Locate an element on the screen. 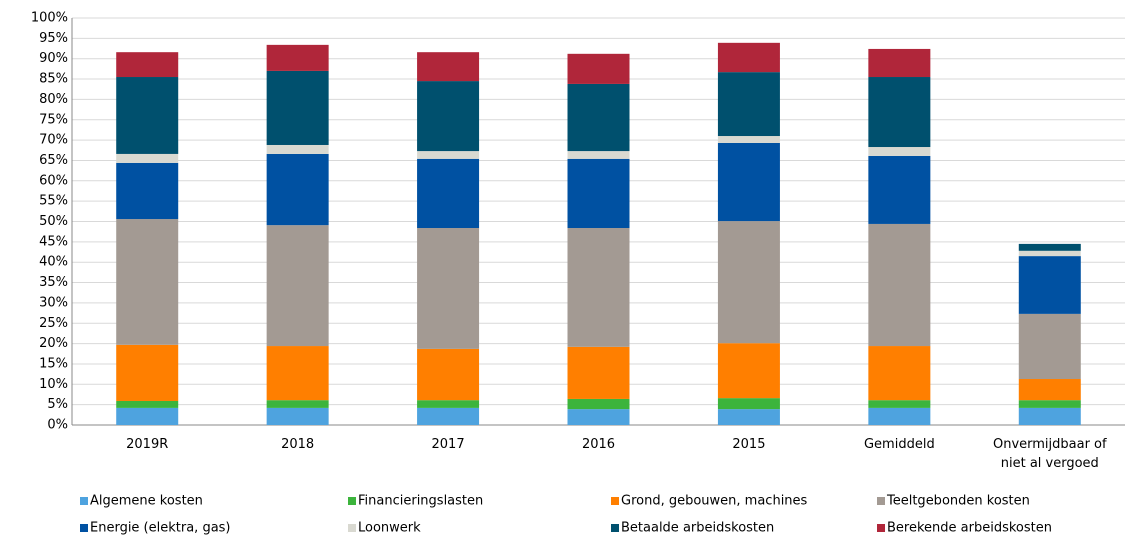  y-tick-label: 85% is located at coordinates (53, 79).